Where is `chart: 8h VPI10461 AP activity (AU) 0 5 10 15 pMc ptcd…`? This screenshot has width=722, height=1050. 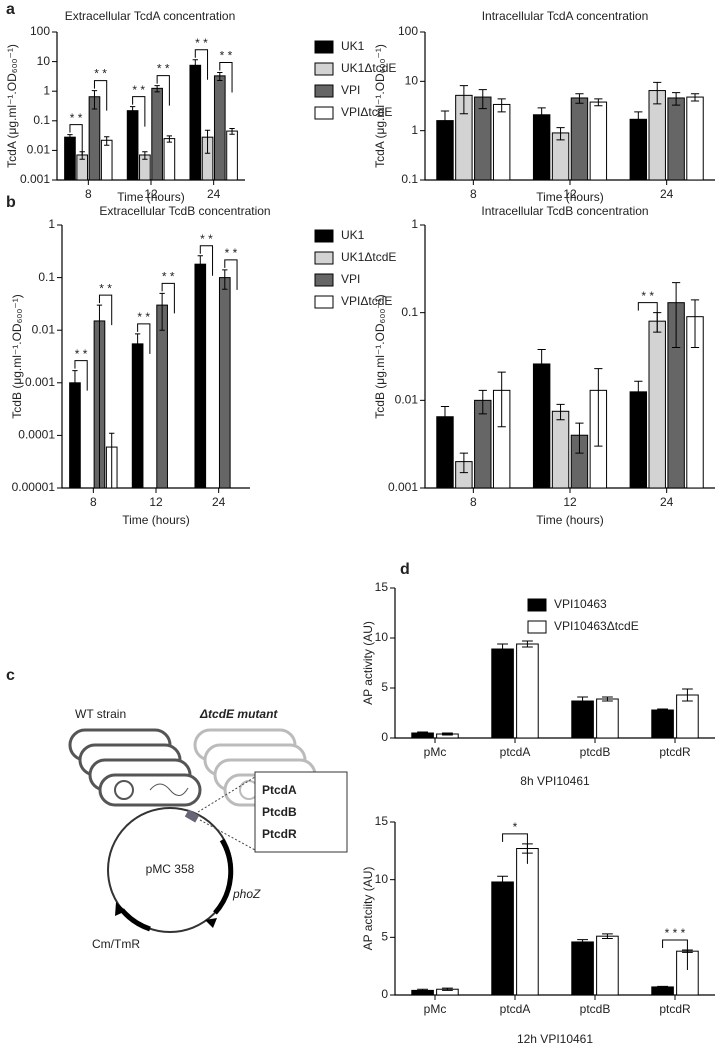 chart: 8h VPI10461 AP activity (AU) 0 5 10 15 pMc ptcd… is located at coordinates (538, 684).